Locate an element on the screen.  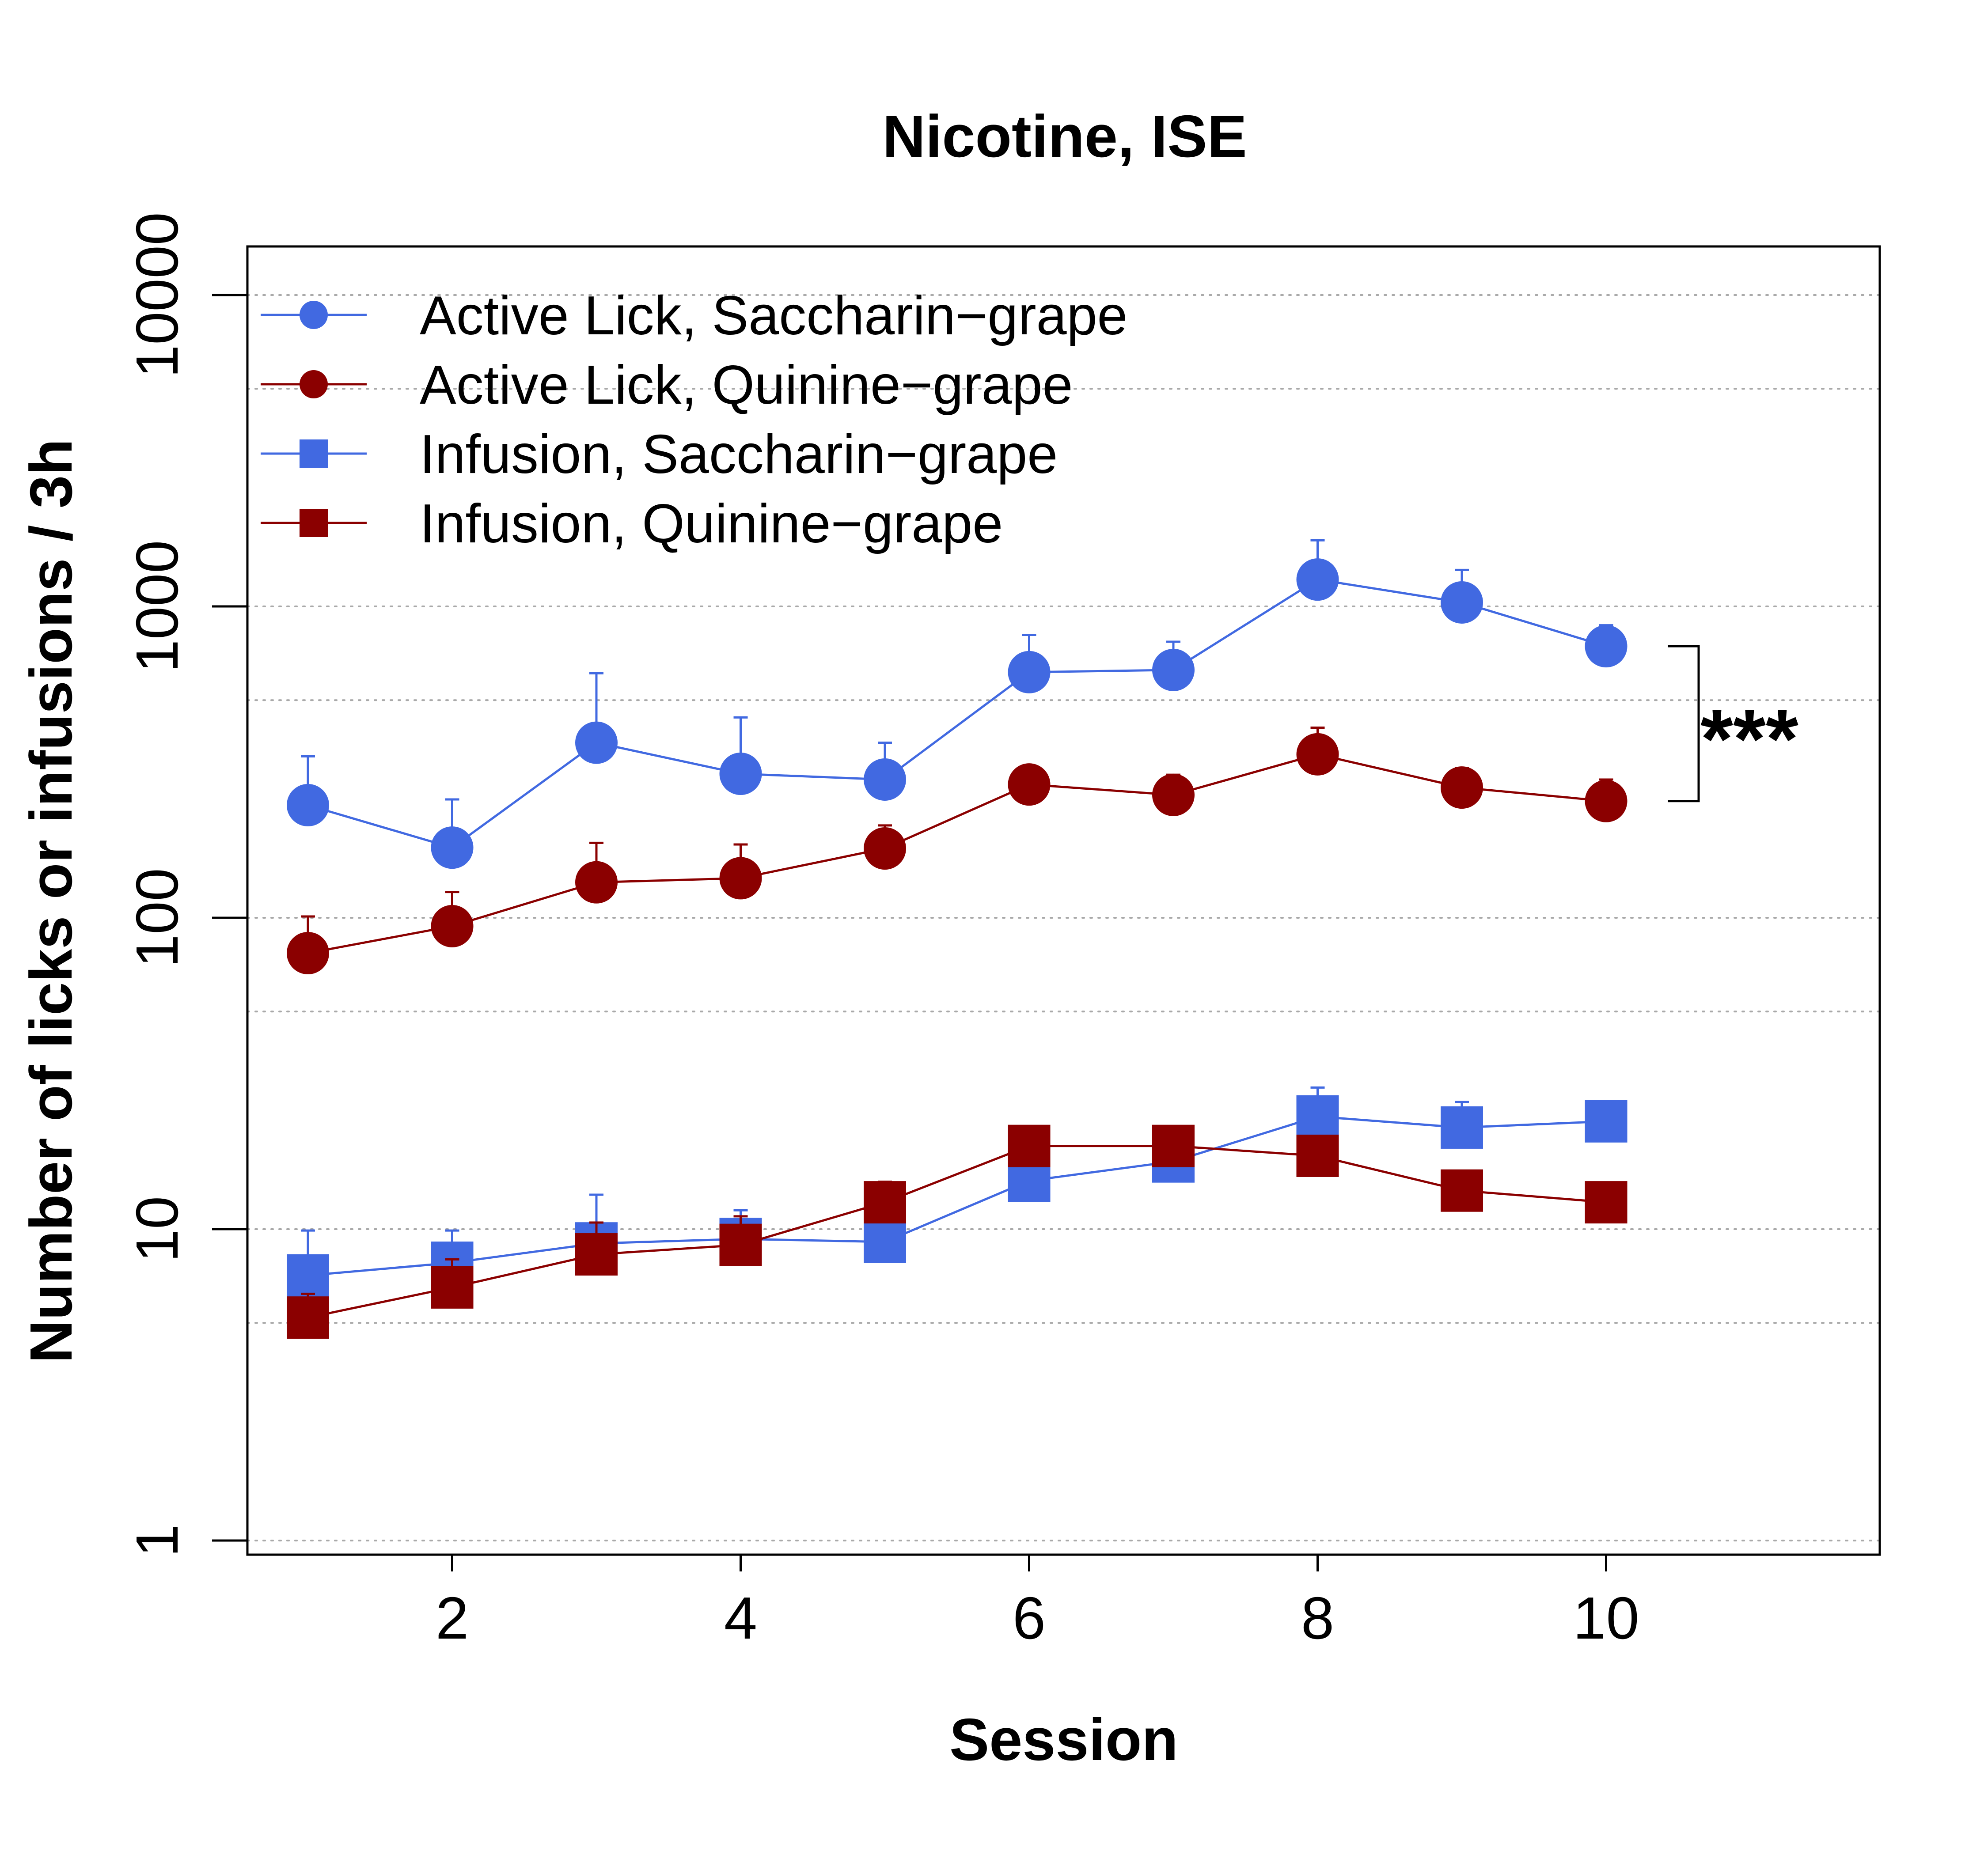
y-tick-label: 10000 is located at coordinates (157, 295).